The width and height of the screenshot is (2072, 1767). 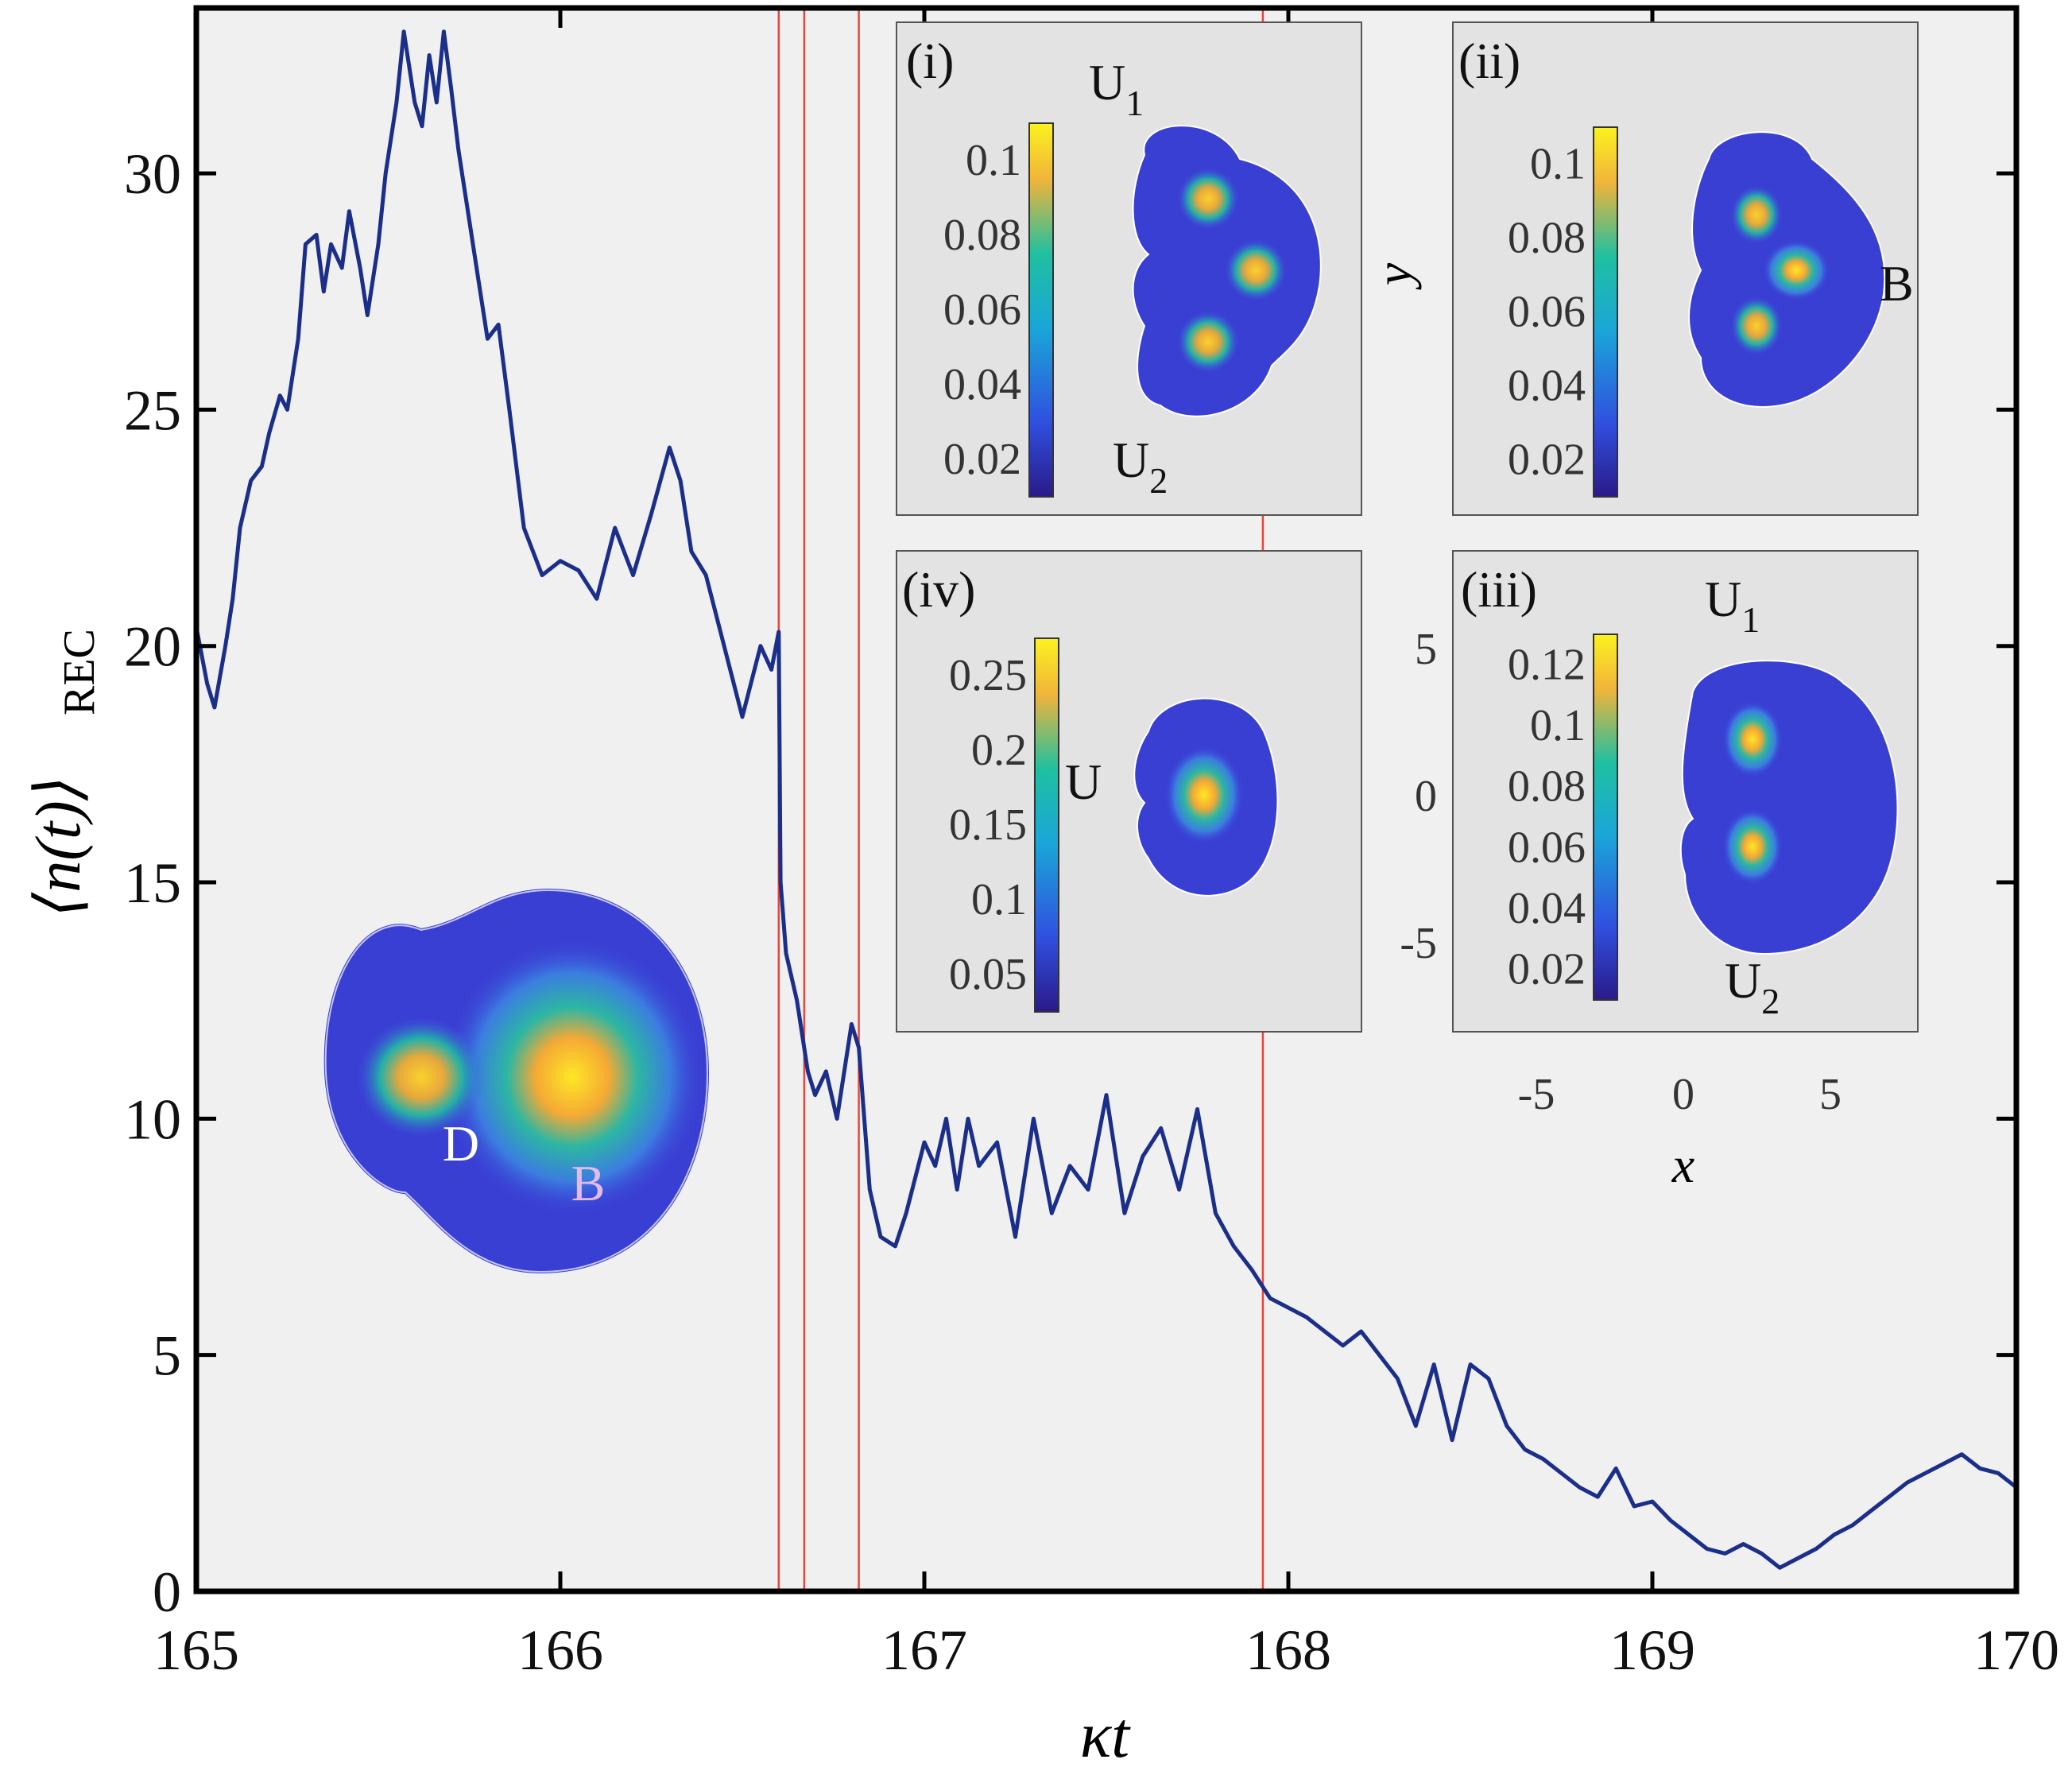 What do you see at coordinates (999, 750) in the screenshot?
I see `colorbar-tick-label: 0.2` at bounding box center [999, 750].